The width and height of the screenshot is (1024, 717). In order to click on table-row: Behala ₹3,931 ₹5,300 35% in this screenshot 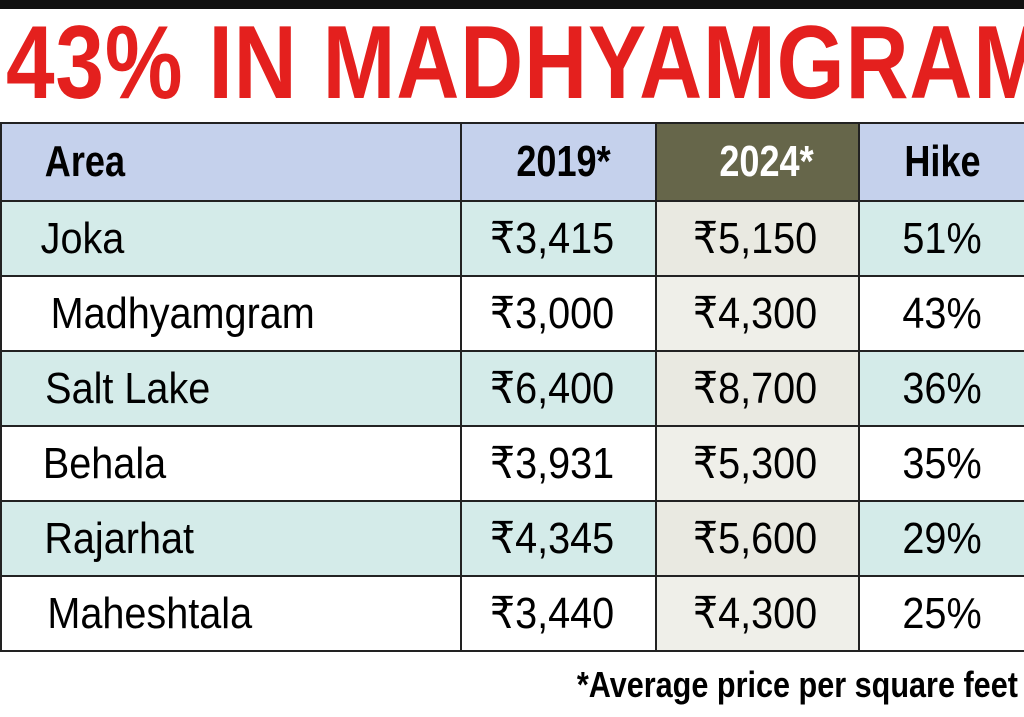, I will do `click(512, 463)`.